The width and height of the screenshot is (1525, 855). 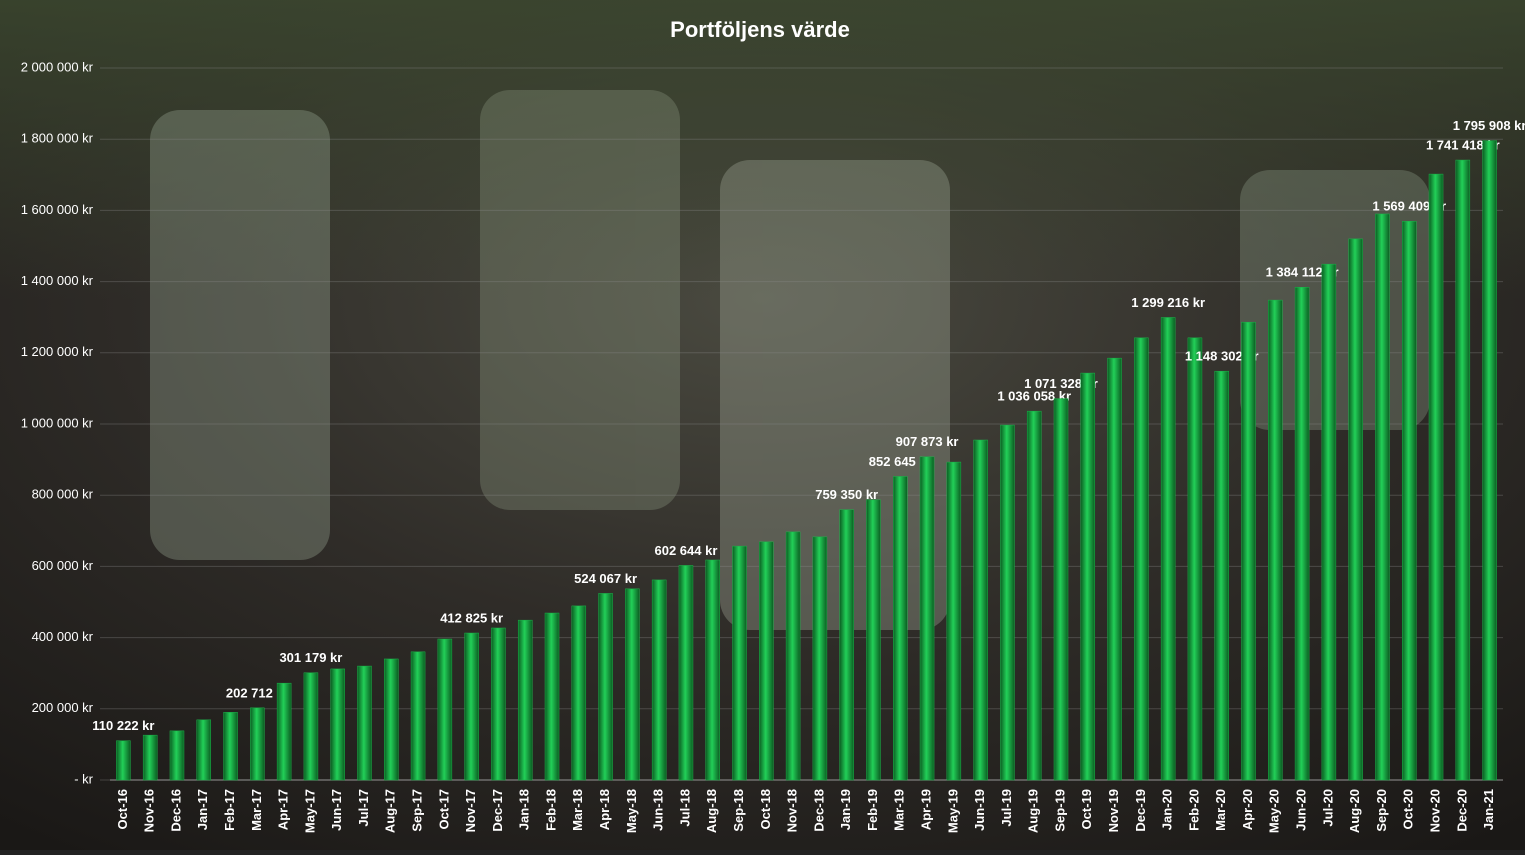 What do you see at coordinates (336, 810) in the screenshot?
I see `x-tick-label: Jun-17` at bounding box center [336, 810].